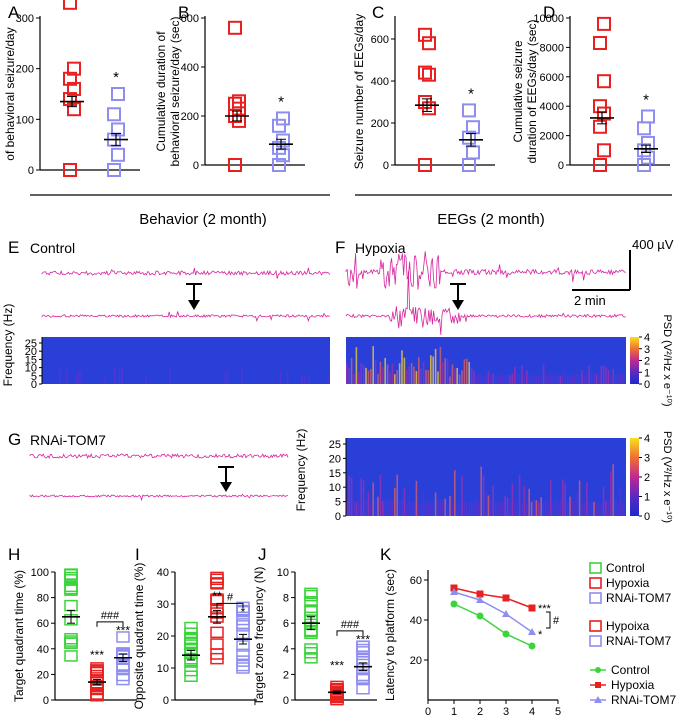 Image resolution: width=685 pixels, height=718 pixels. What do you see at coordinates (186, 317) in the screenshot?
I see `eeg-trace-filtered` at bounding box center [186, 317].